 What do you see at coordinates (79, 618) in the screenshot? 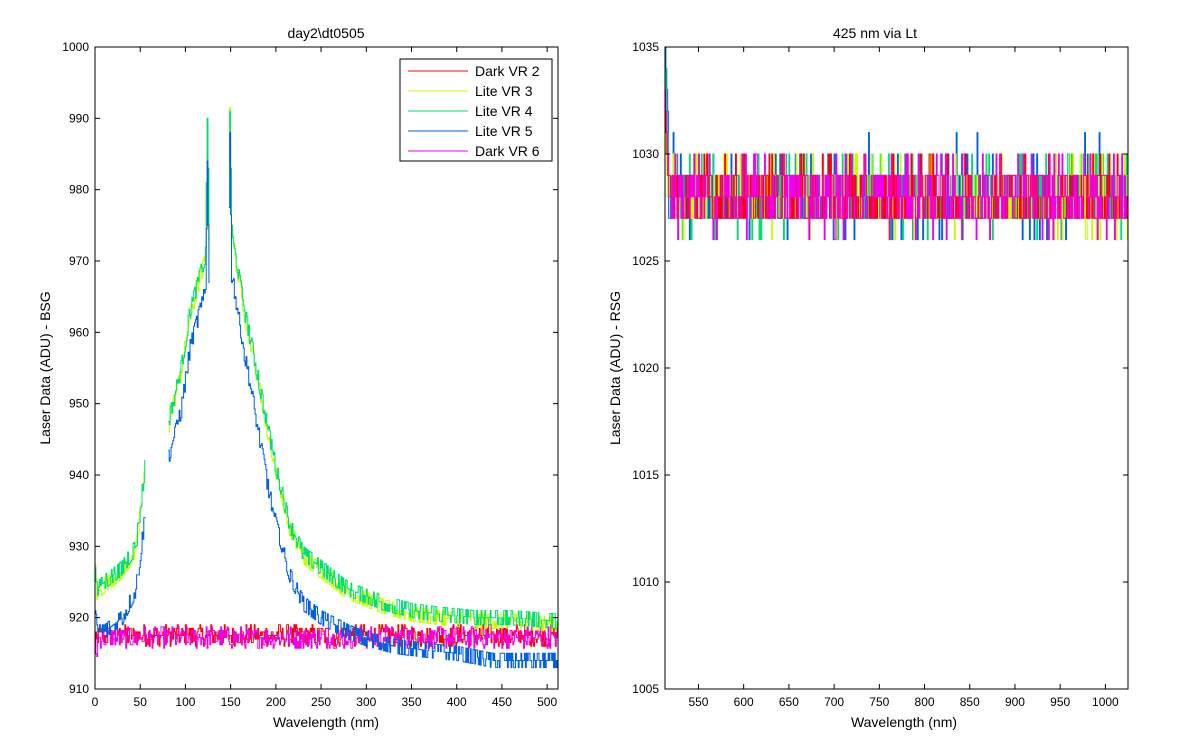
I see `left-ytick-label: 920` at bounding box center [79, 618].